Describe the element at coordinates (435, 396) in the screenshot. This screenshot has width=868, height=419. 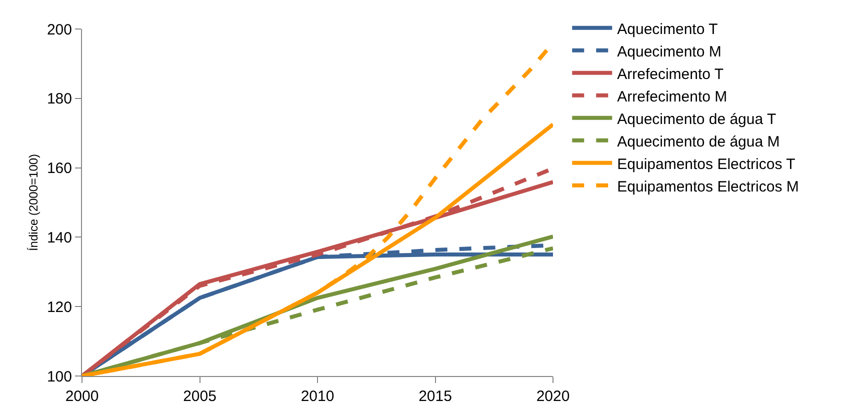
I see `x-tick-label: 2015` at that location.